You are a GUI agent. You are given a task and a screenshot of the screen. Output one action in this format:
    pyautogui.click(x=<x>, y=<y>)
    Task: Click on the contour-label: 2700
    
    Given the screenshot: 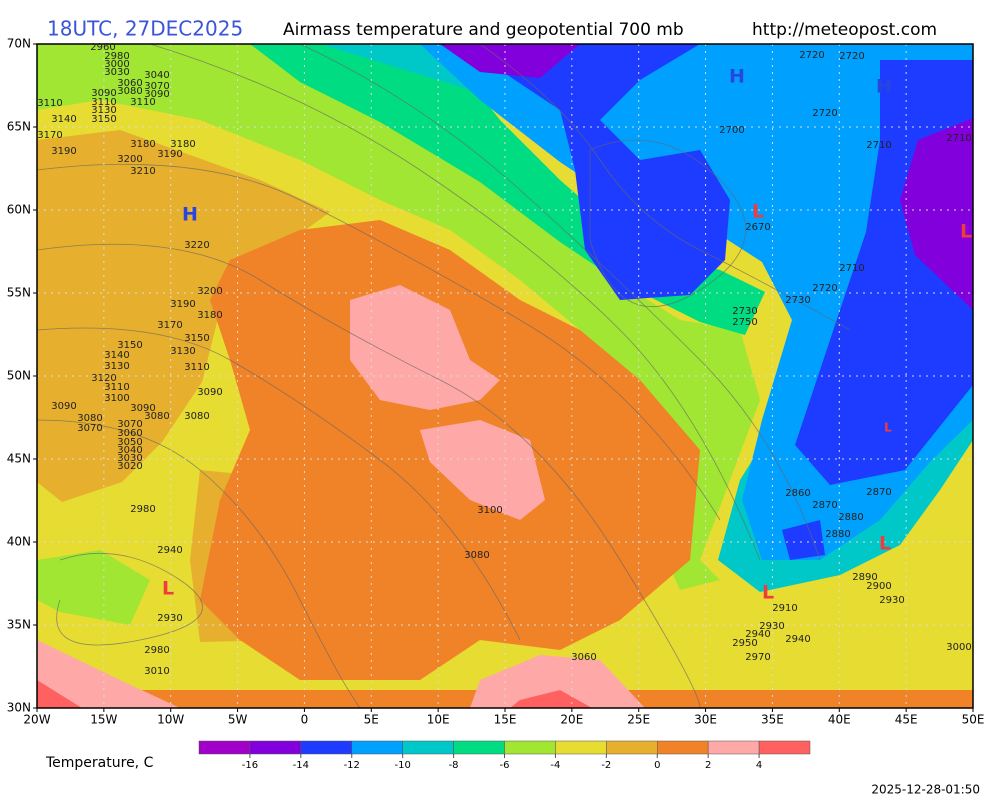 What is the action you would take?
    pyautogui.click(x=731, y=130)
    